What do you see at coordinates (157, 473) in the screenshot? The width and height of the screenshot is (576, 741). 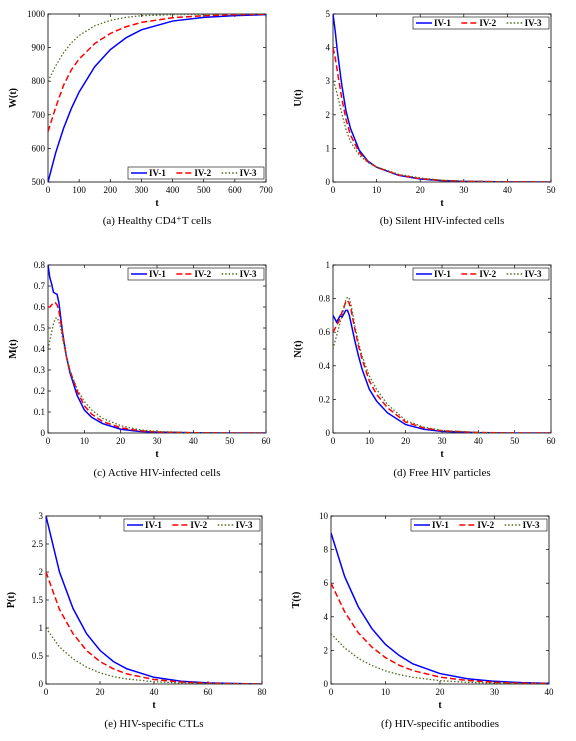 I see `panel-caption: (c) Active HIV-infected cells` at bounding box center [157, 473].